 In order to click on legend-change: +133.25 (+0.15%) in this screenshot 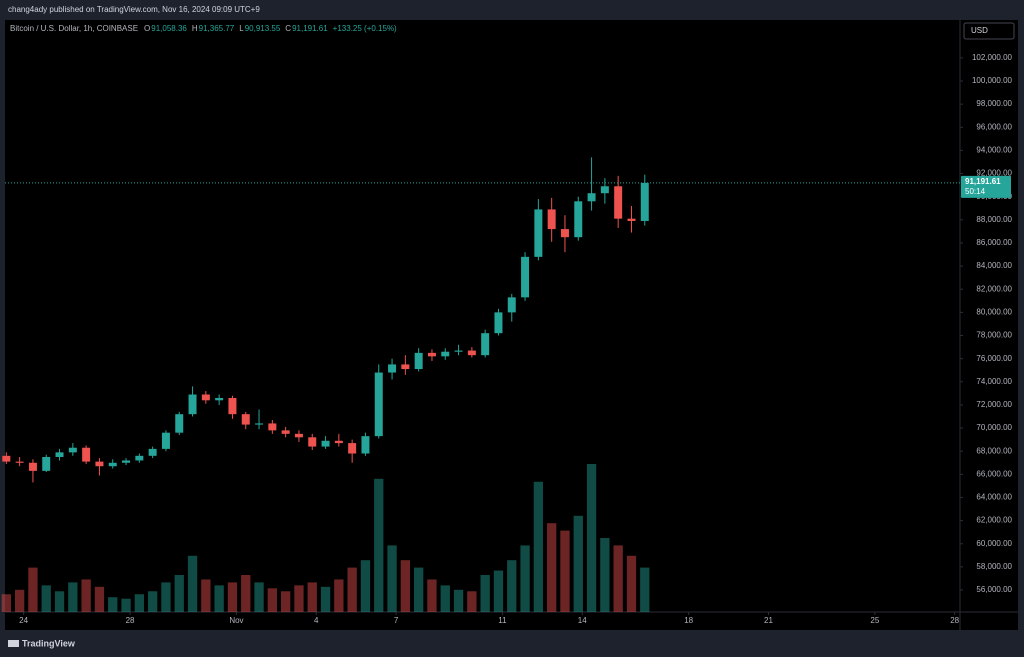, I will do `click(365, 28)`.